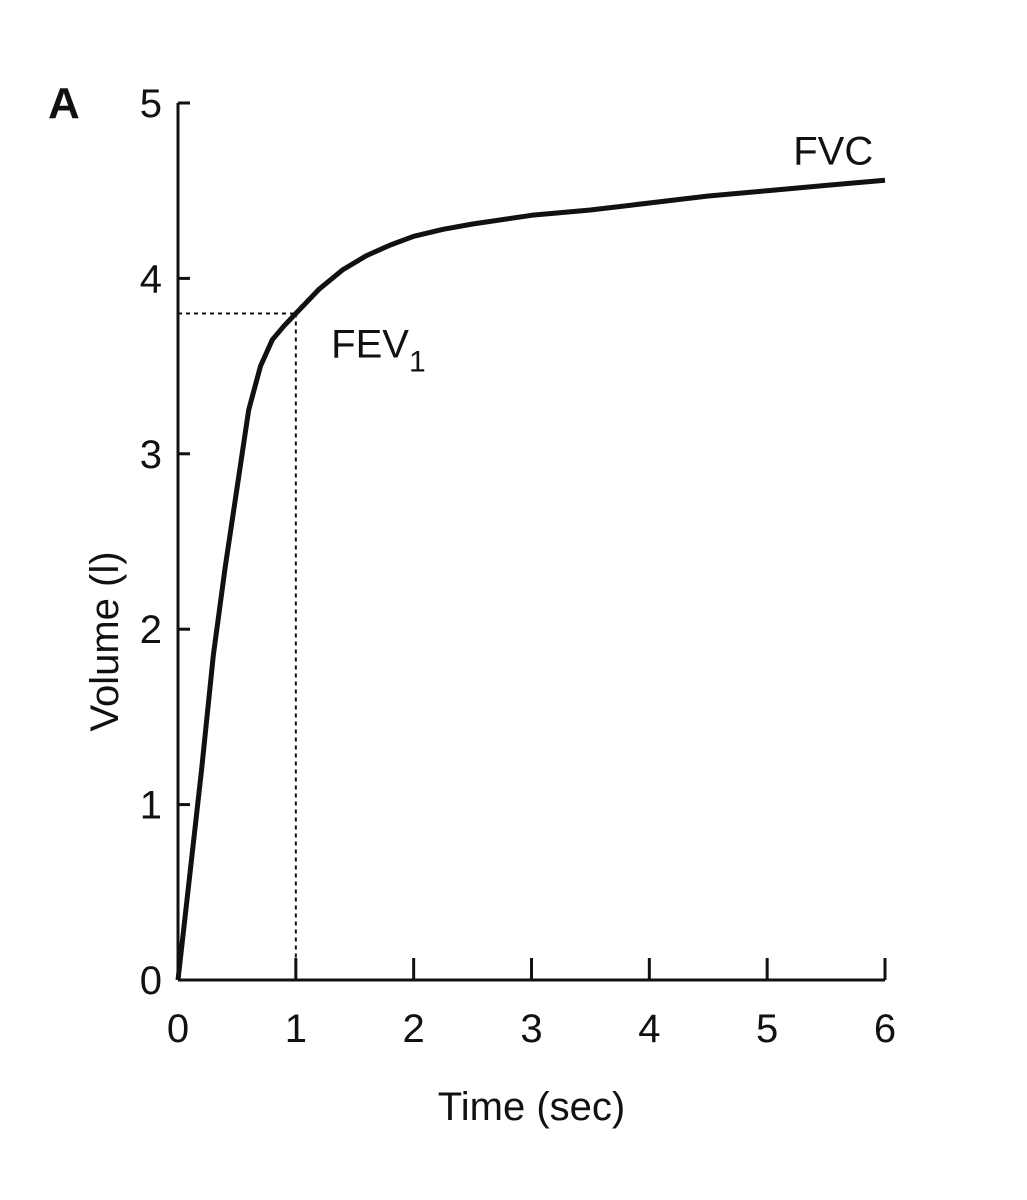  Describe the element at coordinates (151, 806) in the screenshot. I see `y-tick-label: 1` at that location.